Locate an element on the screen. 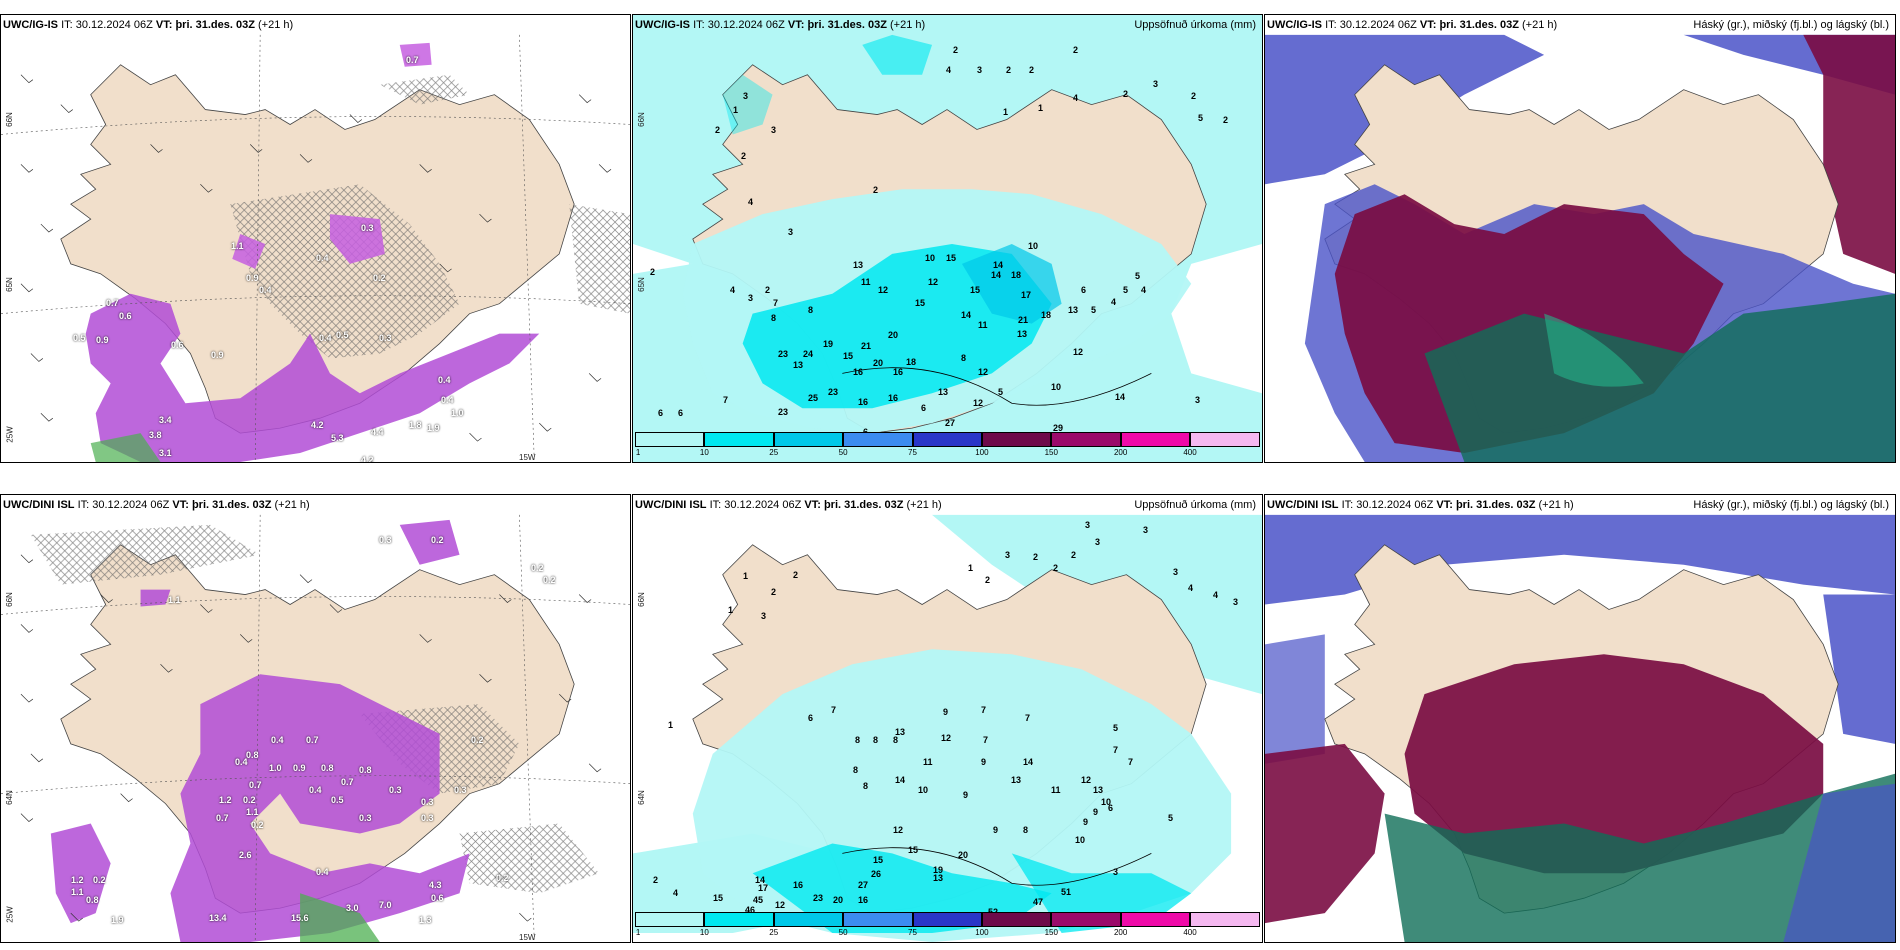 Image resolution: width=1900 pixels, height=950 pixels. precip-value: 45 is located at coordinates (758, 900).